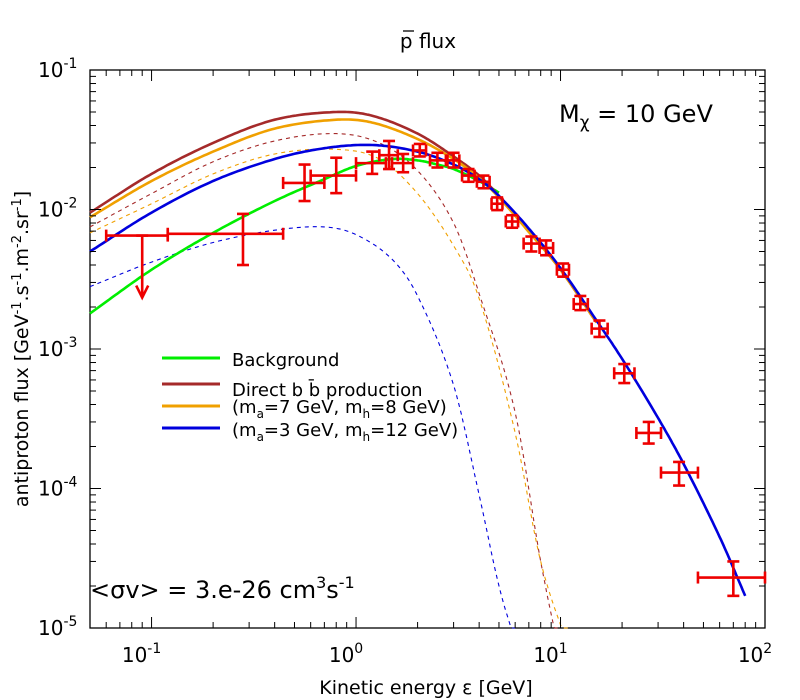 The image size is (800, 700). What do you see at coordinates (339, 409) in the screenshot?
I see `legend-label-ma7: (ma=7 GeV, mh=8 GeV)` at bounding box center [339, 409].